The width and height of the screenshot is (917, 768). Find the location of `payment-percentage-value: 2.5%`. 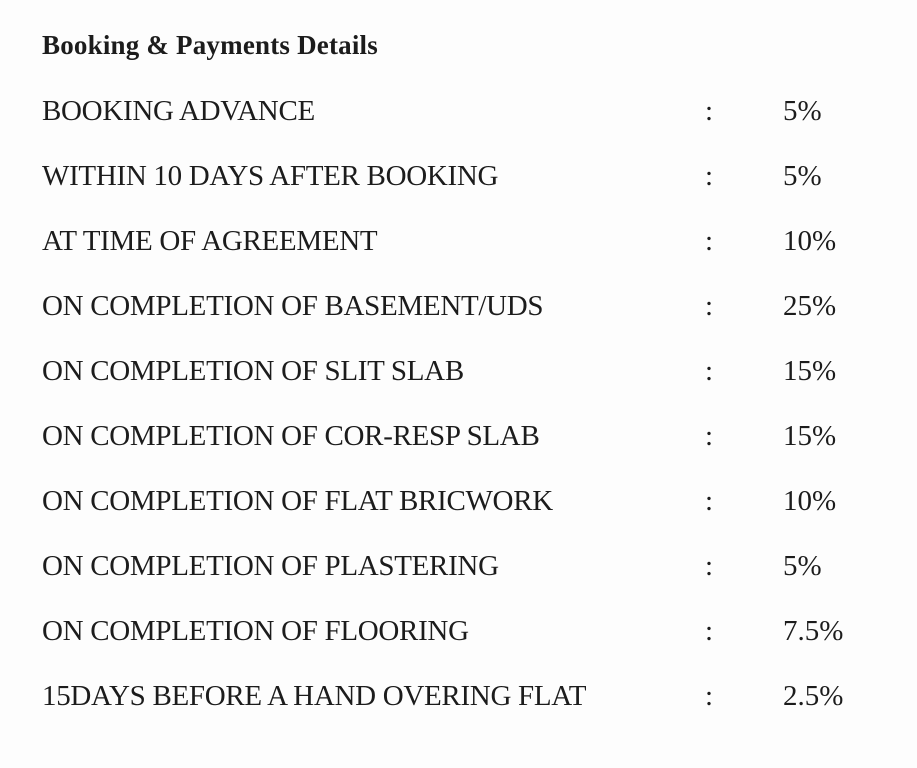

payment-percentage-value: 2.5% is located at coordinates (813, 696).